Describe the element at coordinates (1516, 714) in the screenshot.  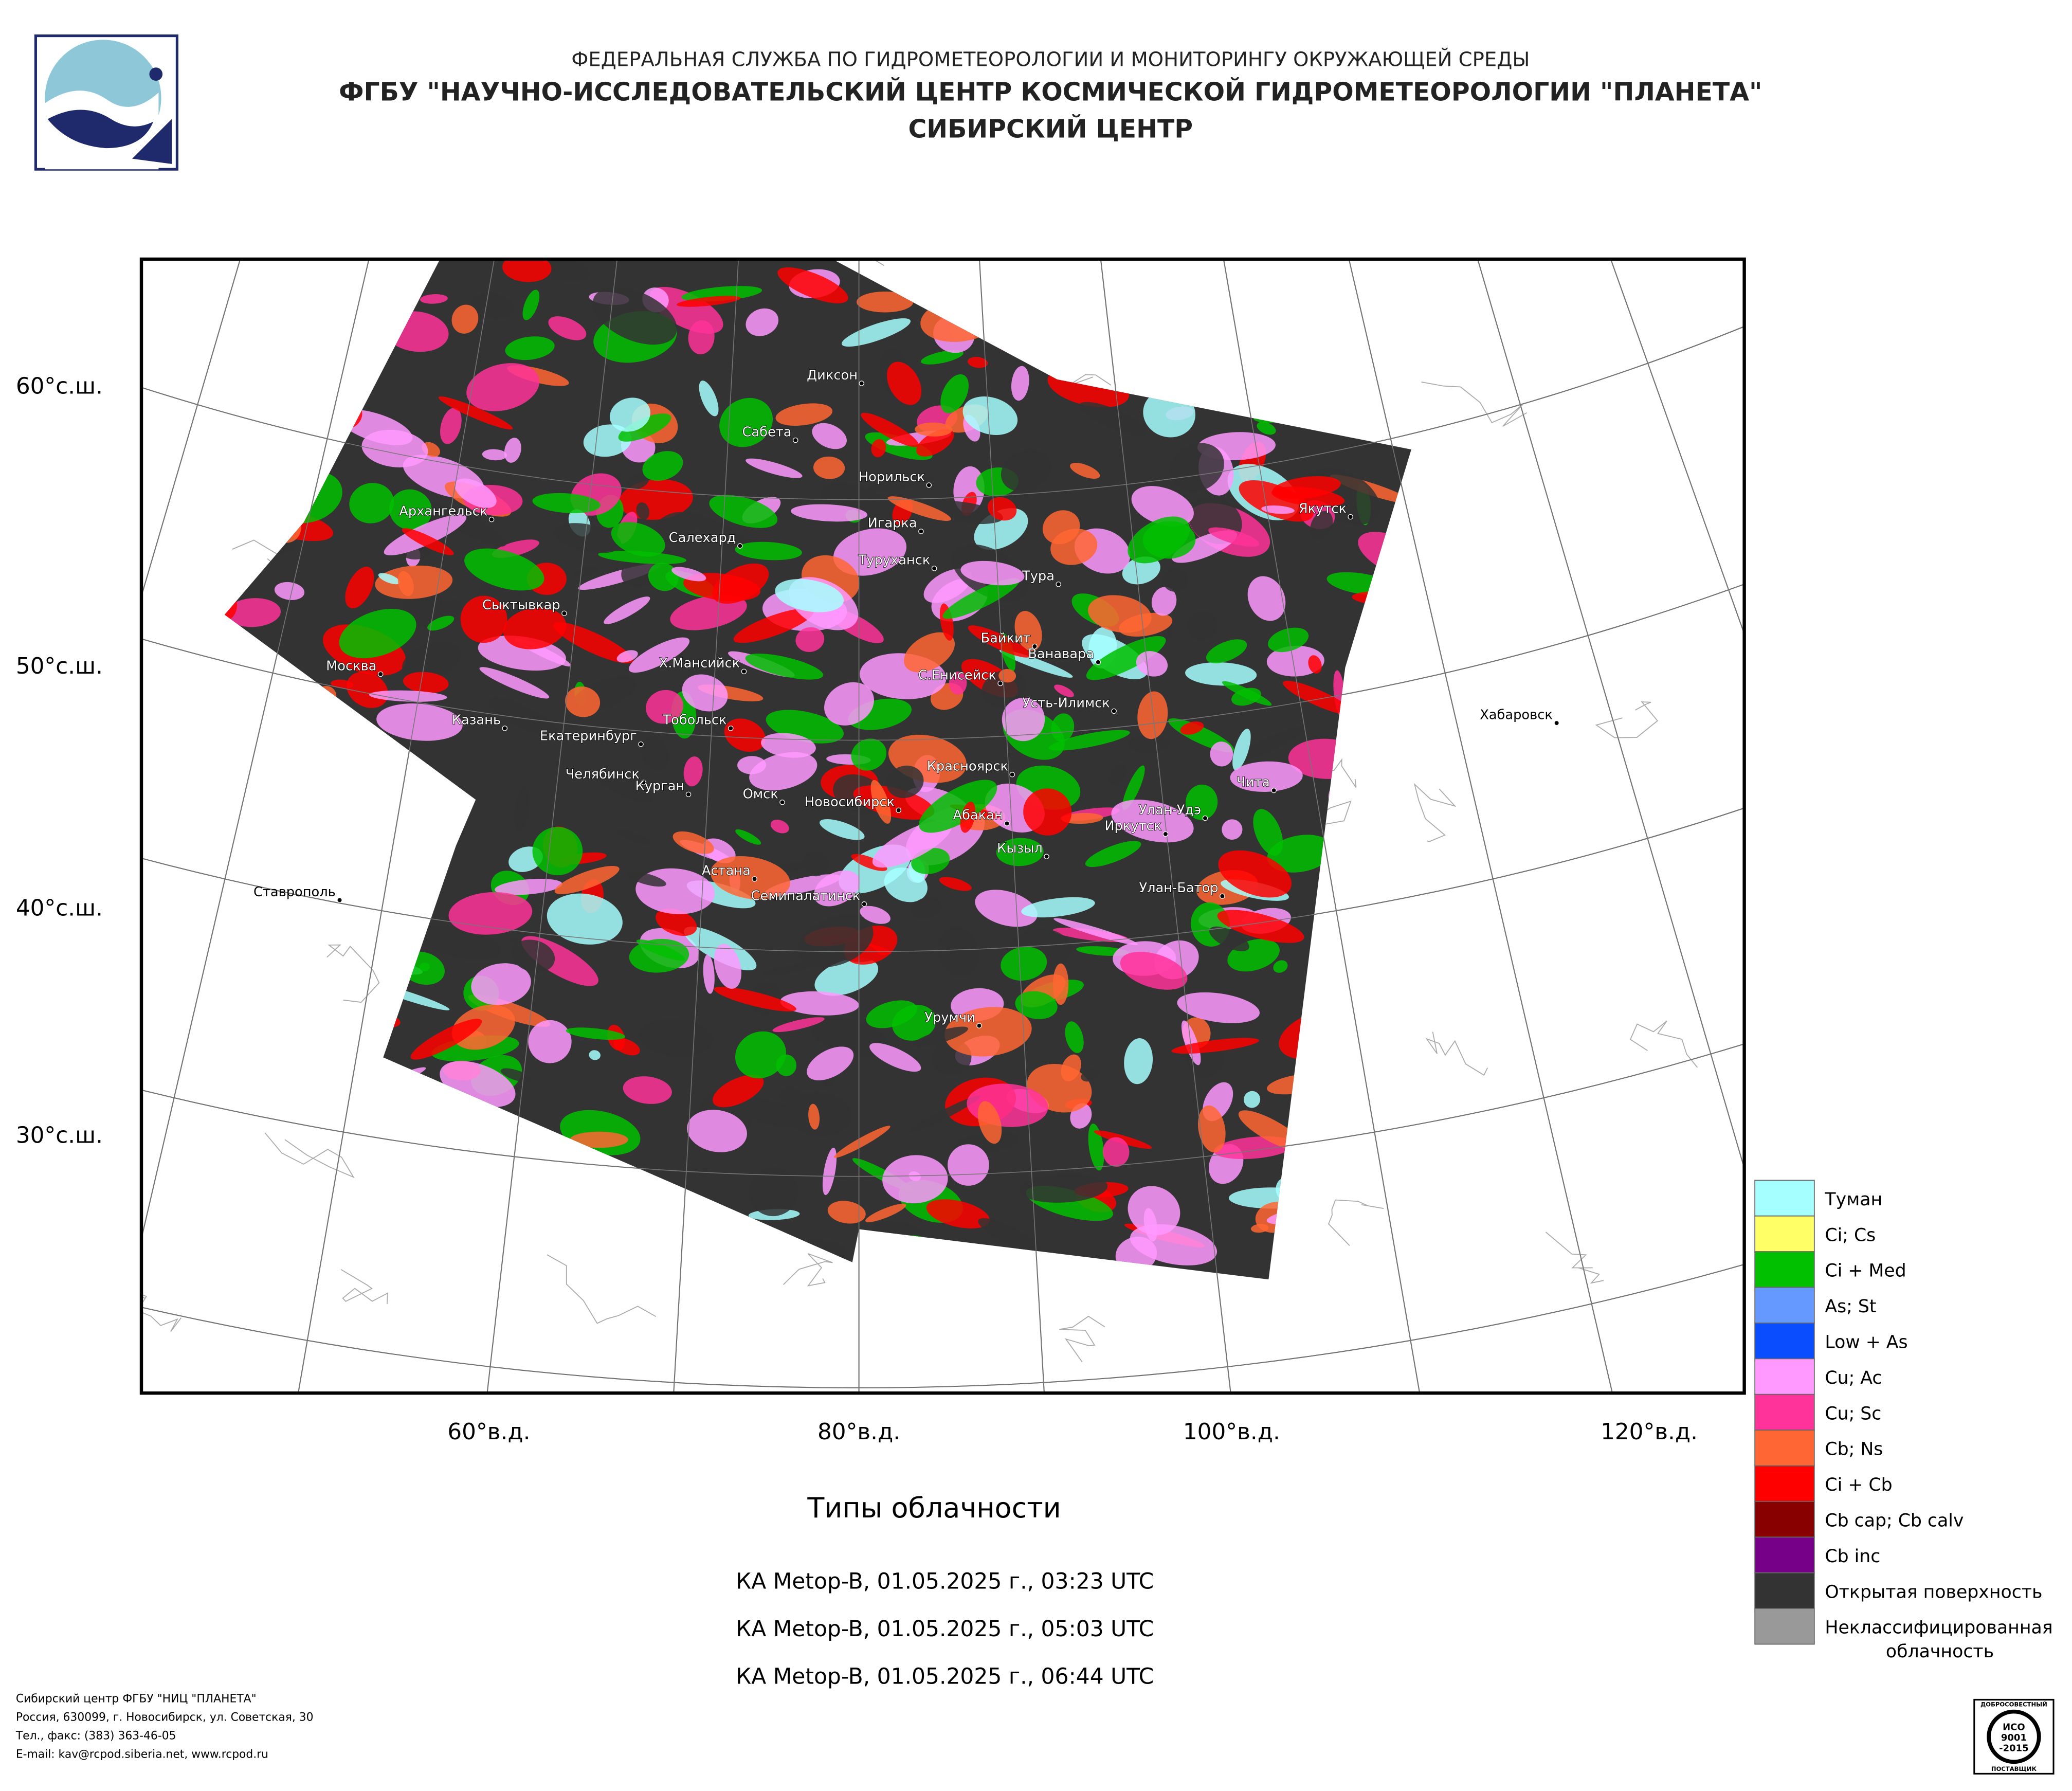
I see `city-label: Хабаровск` at that location.